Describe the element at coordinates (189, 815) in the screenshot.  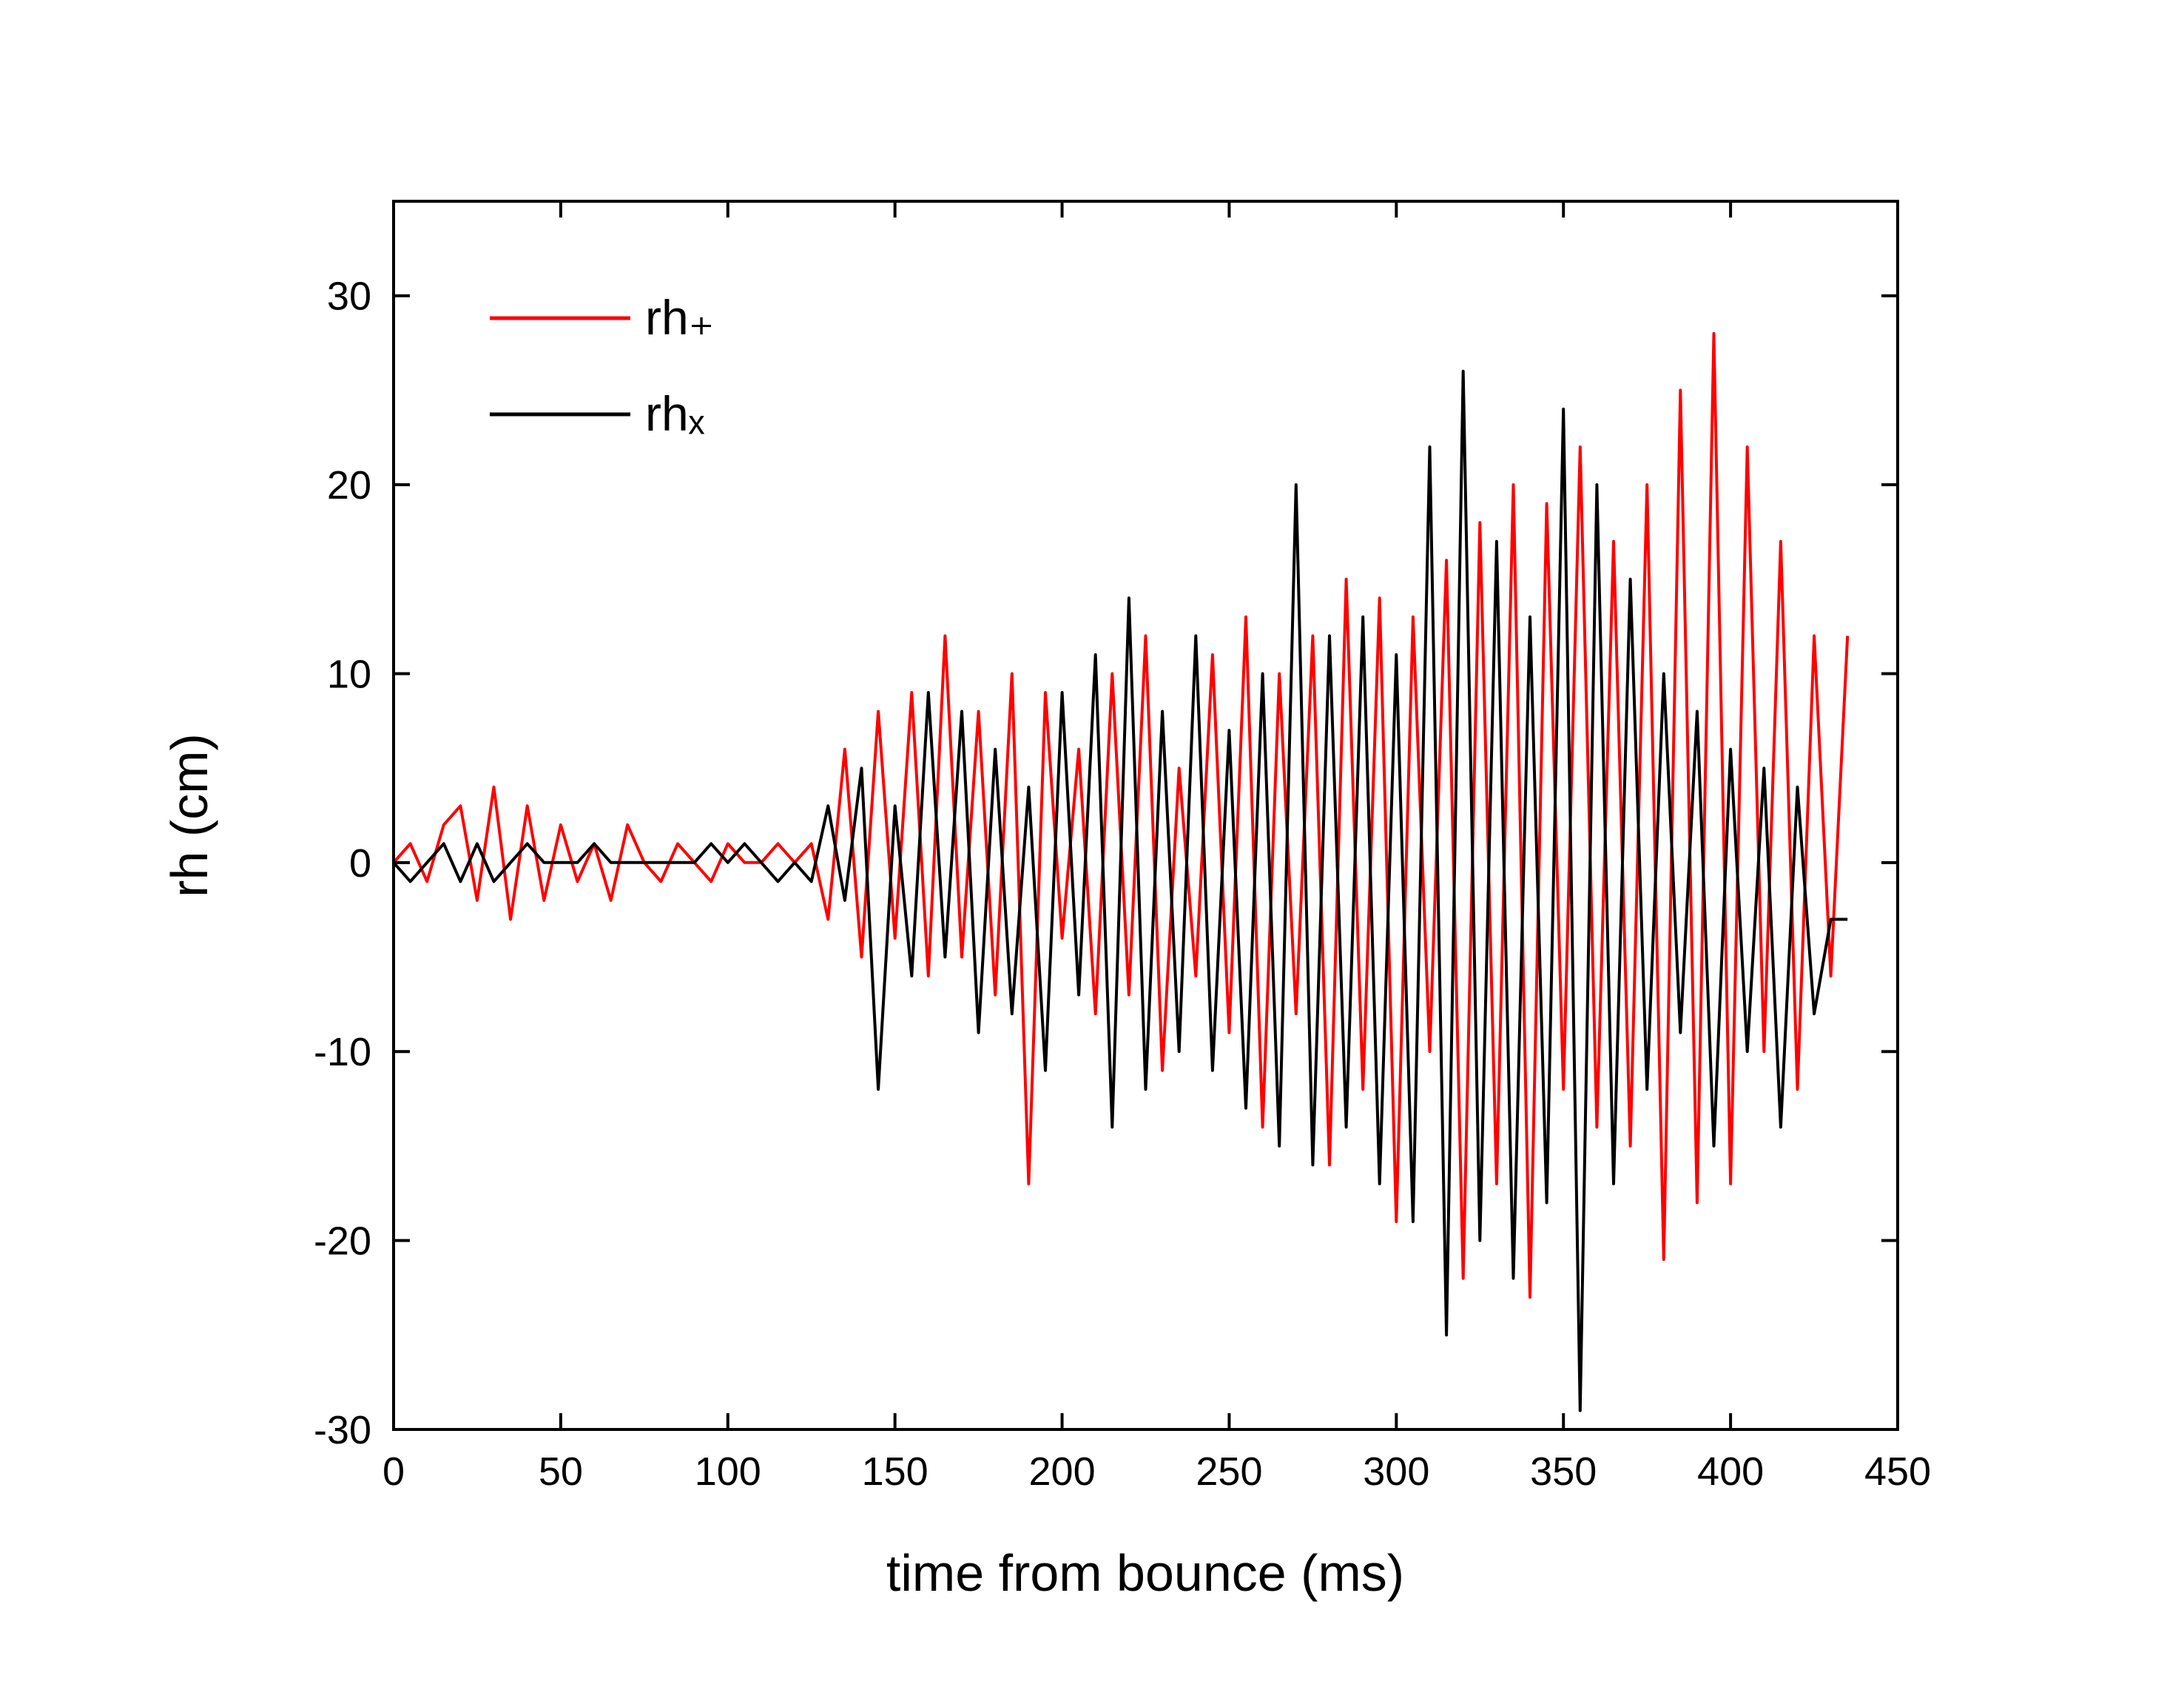
I see `y-axis-label: rh (cm)` at that location.